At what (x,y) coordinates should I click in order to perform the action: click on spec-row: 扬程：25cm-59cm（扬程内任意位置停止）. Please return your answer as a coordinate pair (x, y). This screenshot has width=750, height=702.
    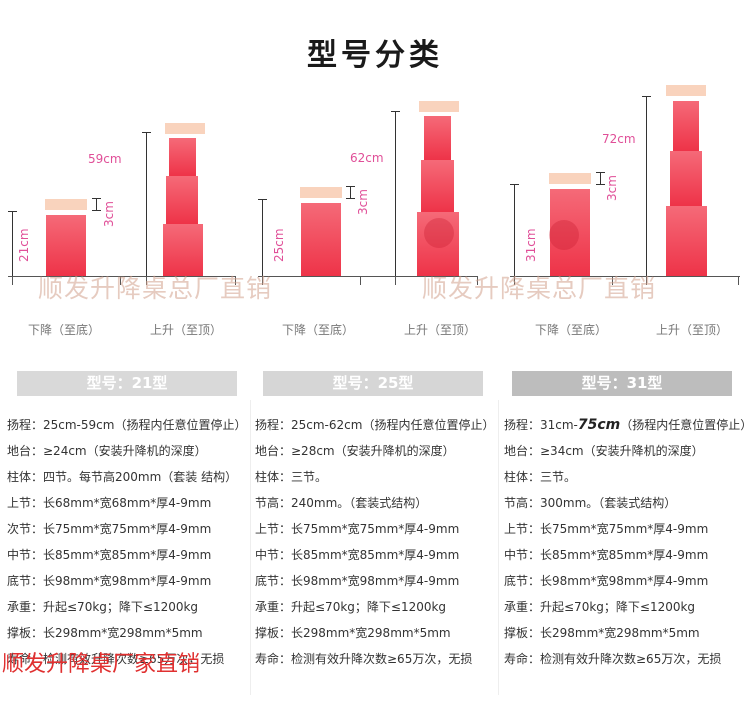
    Looking at the image, I should click on (127, 425).